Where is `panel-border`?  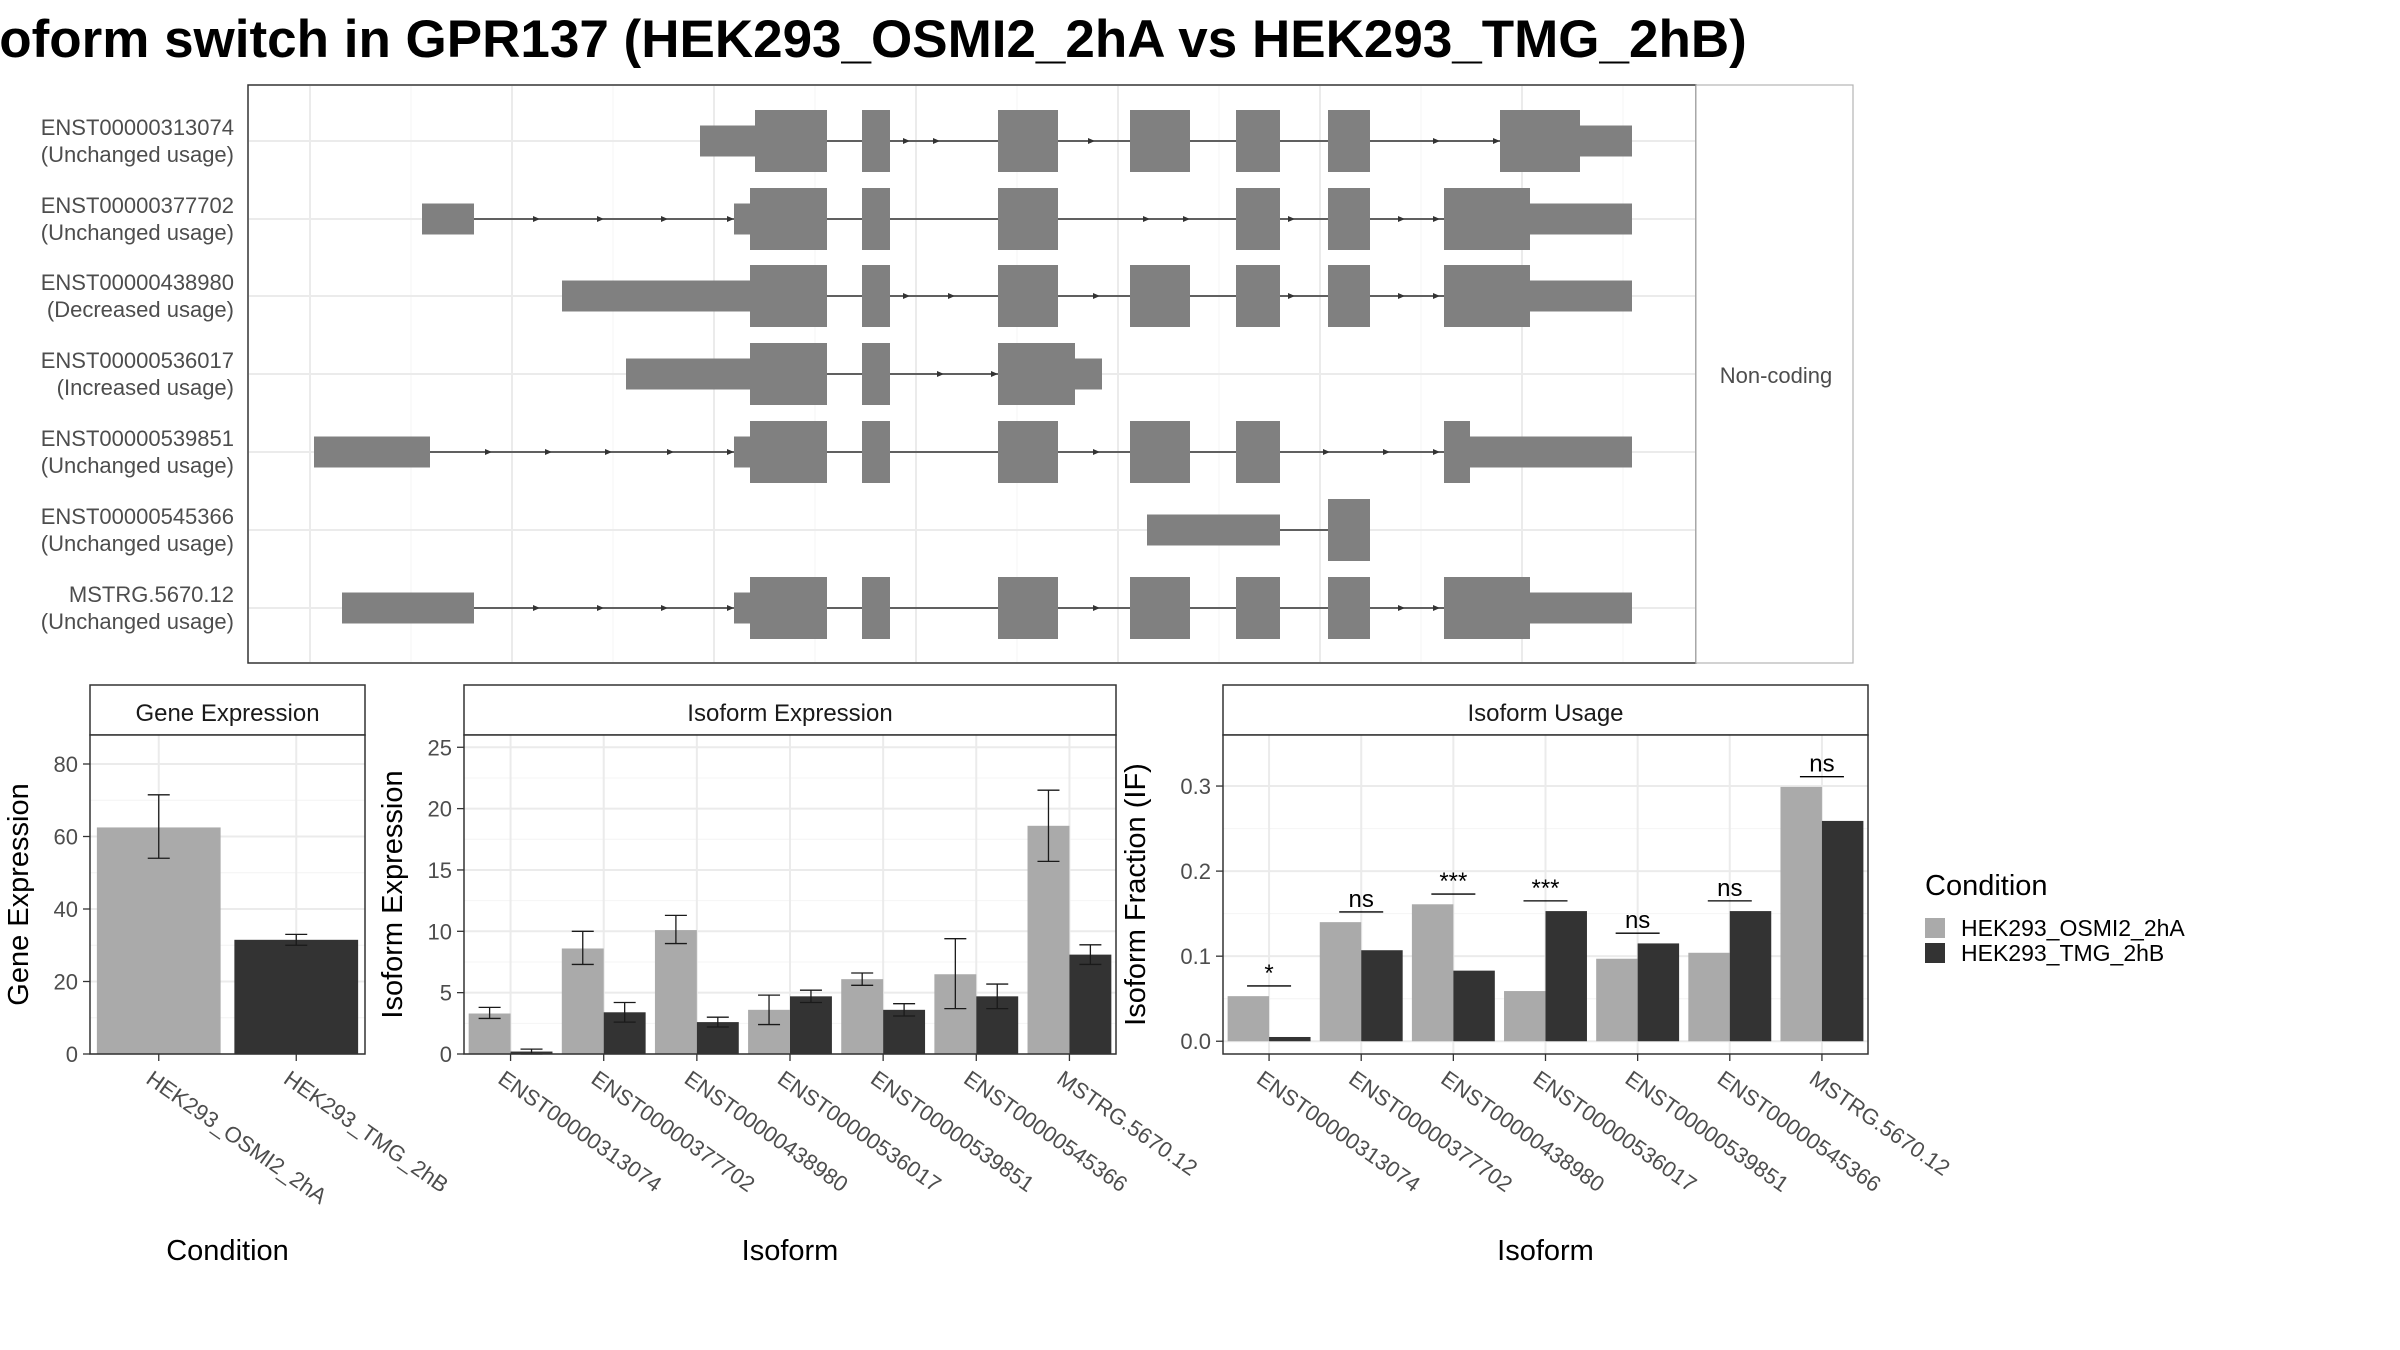
panel-border is located at coordinates (227, 894).